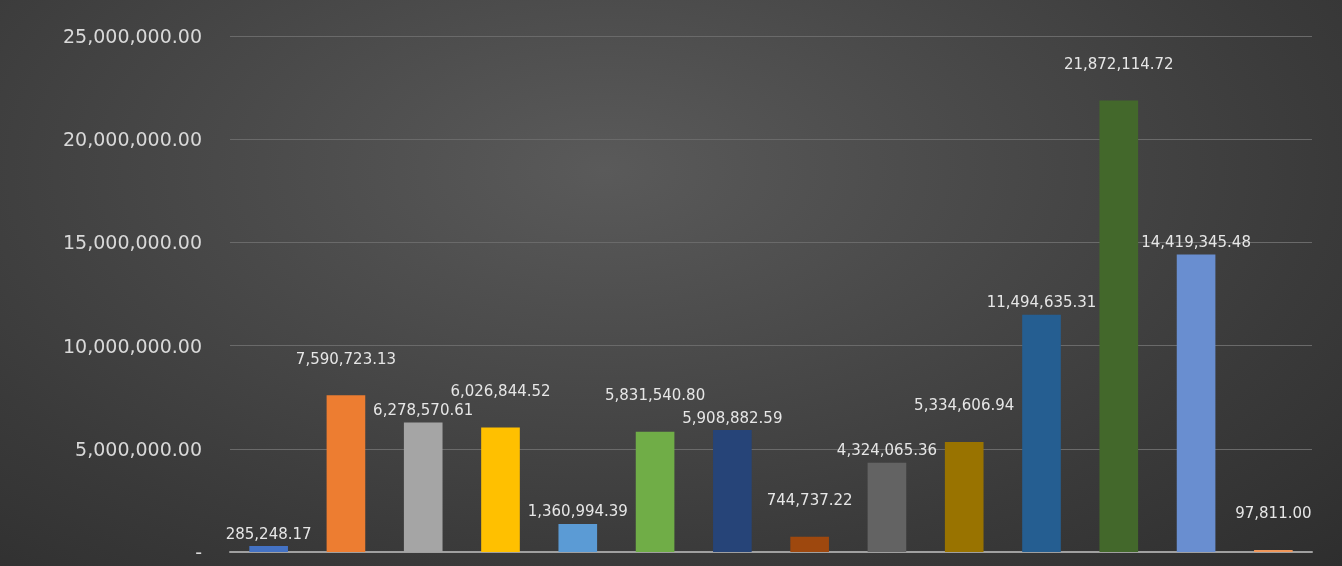 The height and width of the screenshot is (566, 1342). Describe the element at coordinates (198, 552) in the screenshot. I see `y-tick-label: -` at that location.